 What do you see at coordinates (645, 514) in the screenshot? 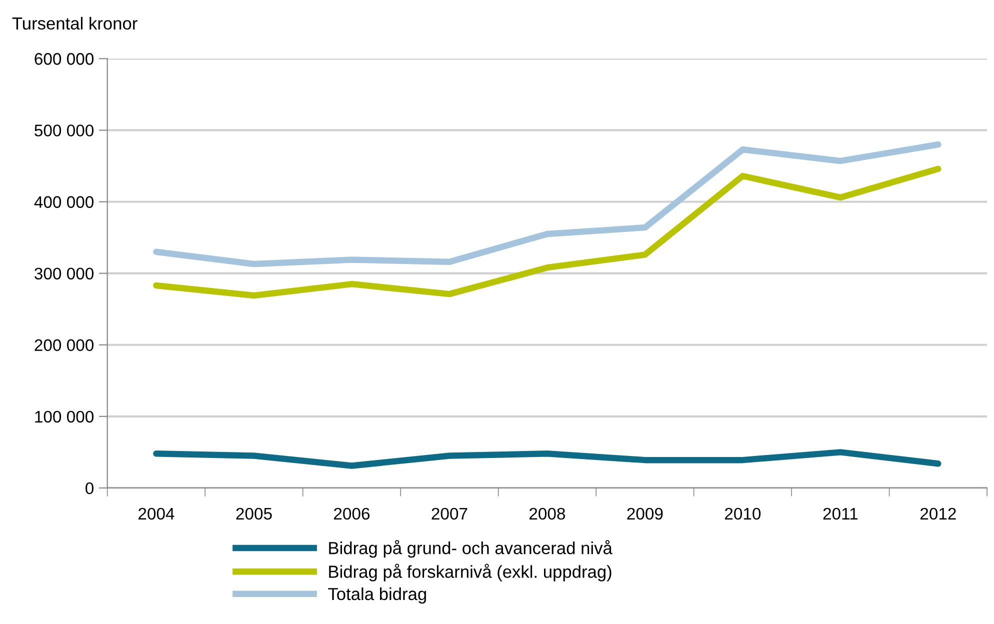
I see `x-tick-label: 2009` at bounding box center [645, 514].